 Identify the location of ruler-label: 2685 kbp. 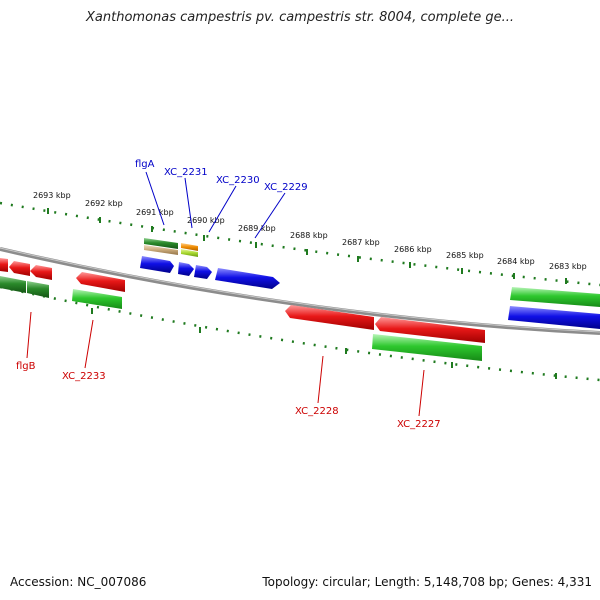
(465, 255).